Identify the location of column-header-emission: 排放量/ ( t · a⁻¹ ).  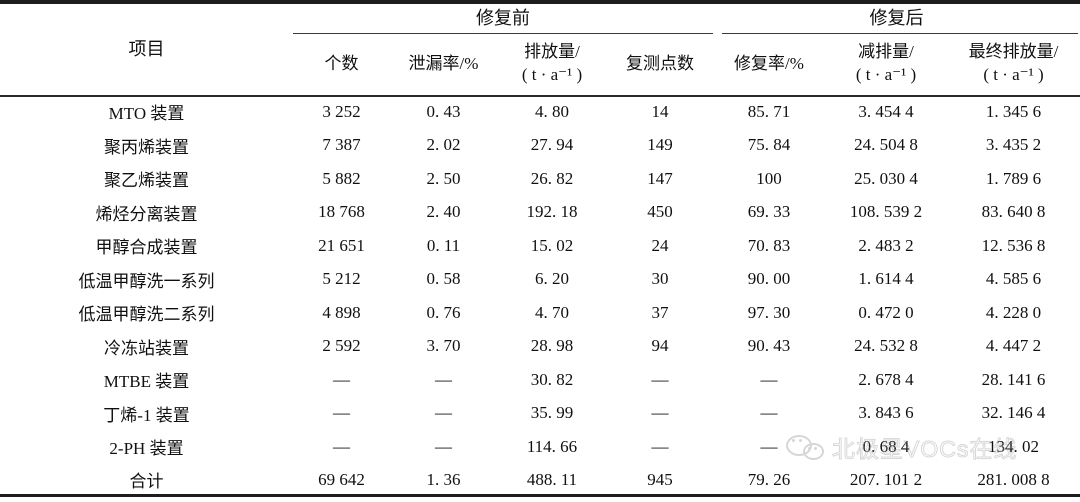
(552, 64).